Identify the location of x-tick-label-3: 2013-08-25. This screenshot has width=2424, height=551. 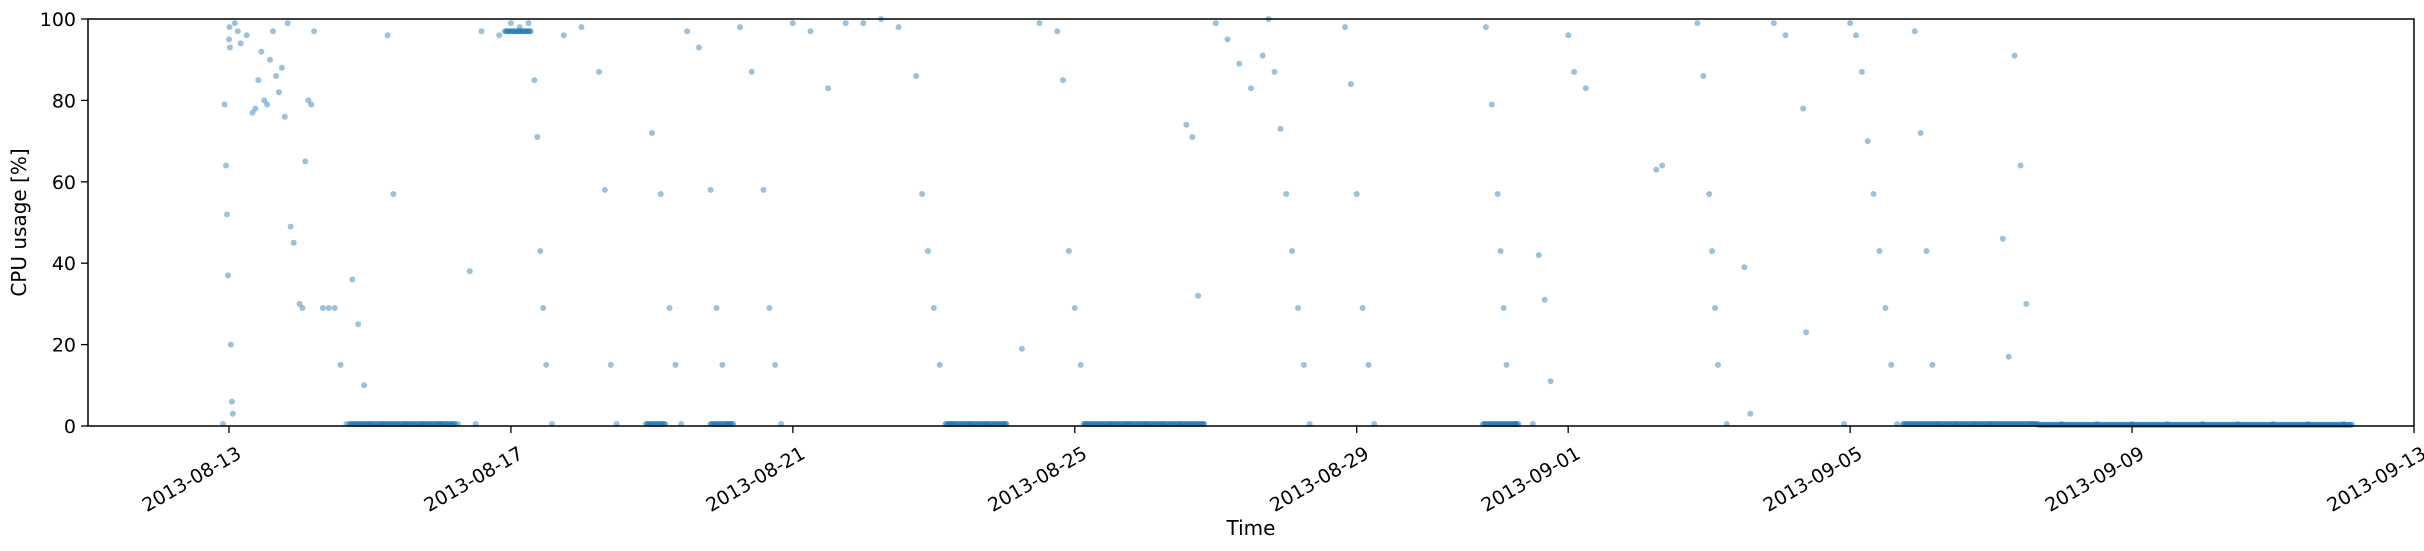
(1037, 479).